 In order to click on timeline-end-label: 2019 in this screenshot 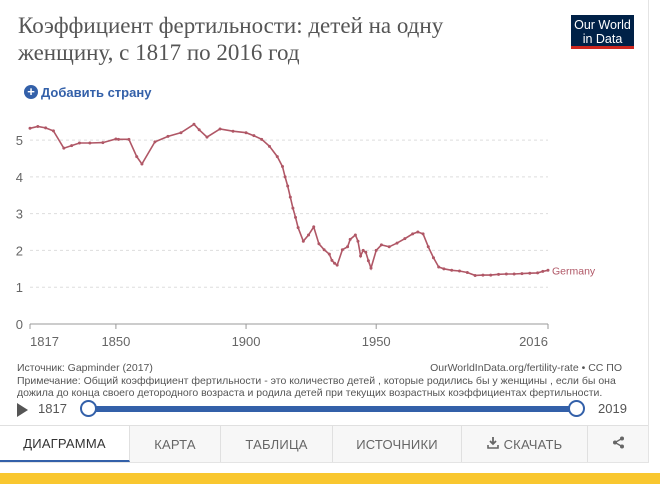, I will do `click(612, 408)`.